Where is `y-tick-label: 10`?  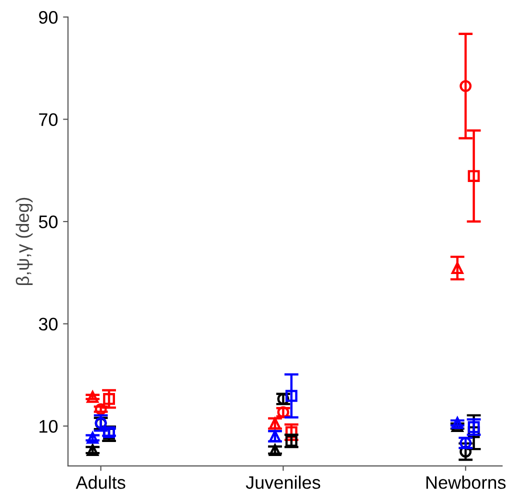 y-tick-label: 10 is located at coordinates (49, 426).